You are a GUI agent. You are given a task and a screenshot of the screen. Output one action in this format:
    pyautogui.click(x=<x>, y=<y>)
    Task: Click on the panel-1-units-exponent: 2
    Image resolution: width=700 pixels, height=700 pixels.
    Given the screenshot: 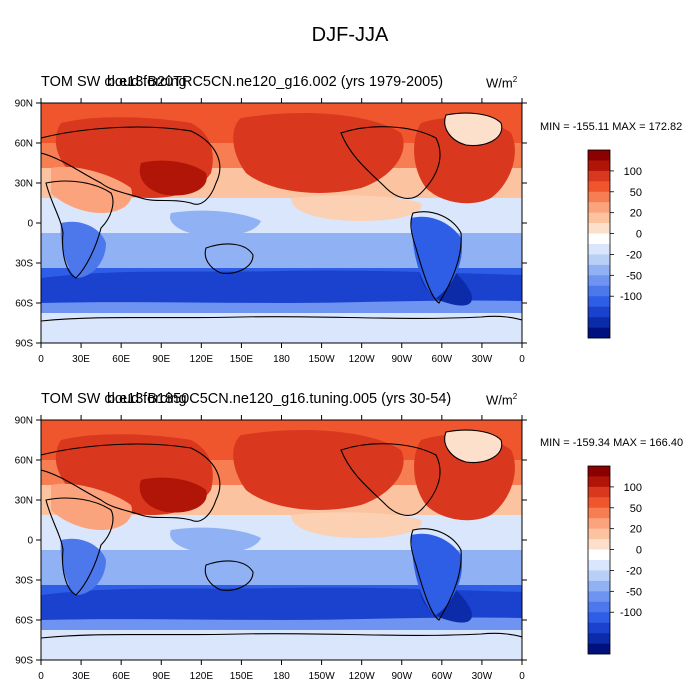 What is the action you would take?
    pyautogui.click(x=515, y=79)
    